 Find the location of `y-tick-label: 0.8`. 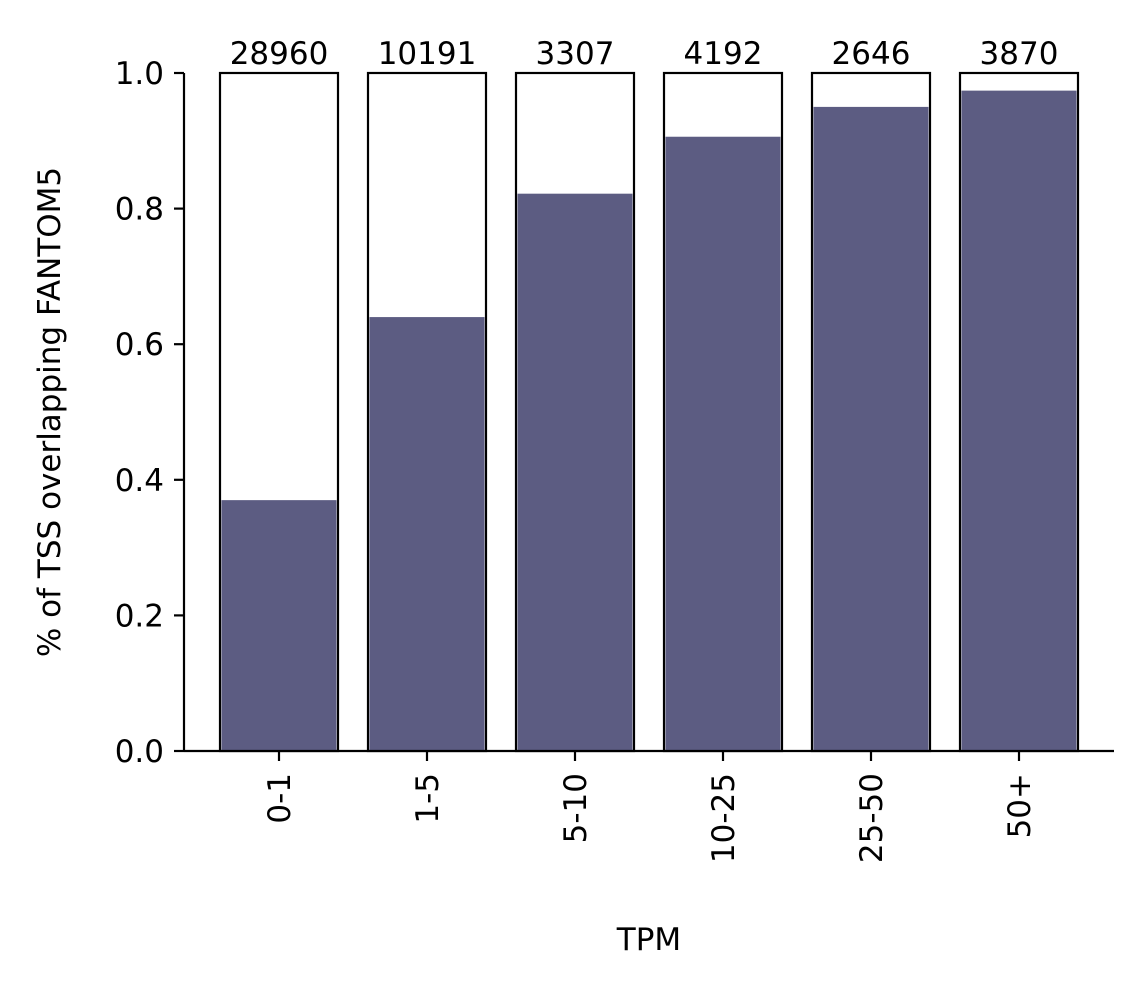

y-tick-label: 0.8 is located at coordinates (139, 210).